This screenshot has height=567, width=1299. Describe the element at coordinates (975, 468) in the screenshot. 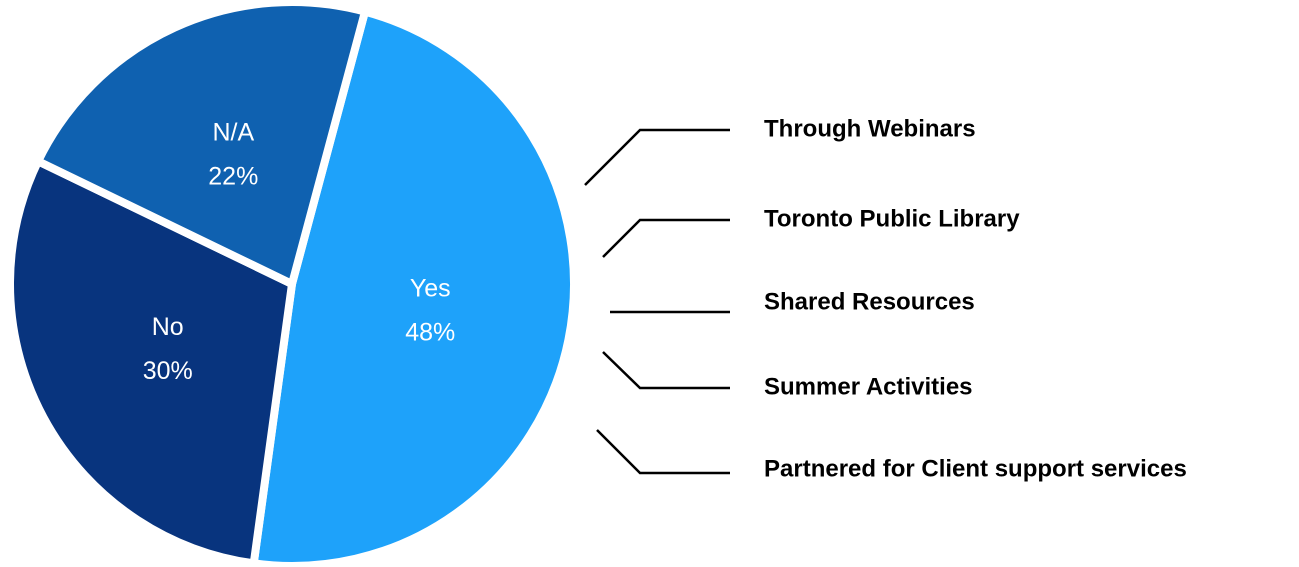

I see `annotation: Partnered for Client support services` at that location.